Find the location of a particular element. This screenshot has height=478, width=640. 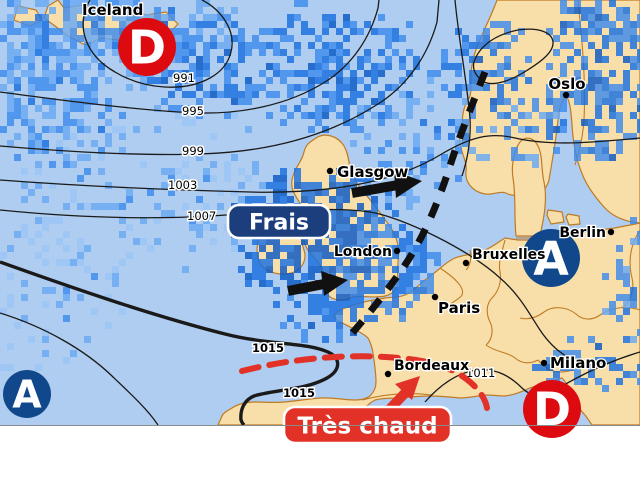

warm-front-dashed-line is located at coordinates (364, 382).